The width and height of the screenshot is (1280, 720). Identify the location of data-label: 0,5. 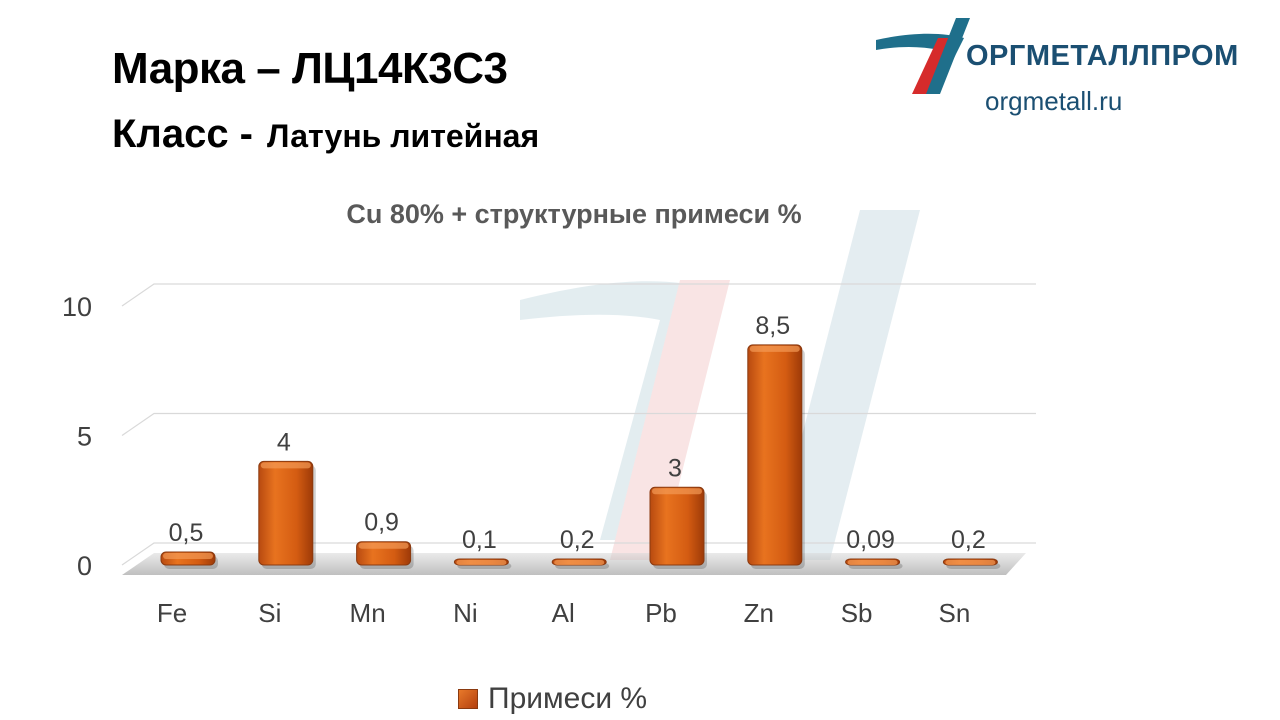
(186, 533).